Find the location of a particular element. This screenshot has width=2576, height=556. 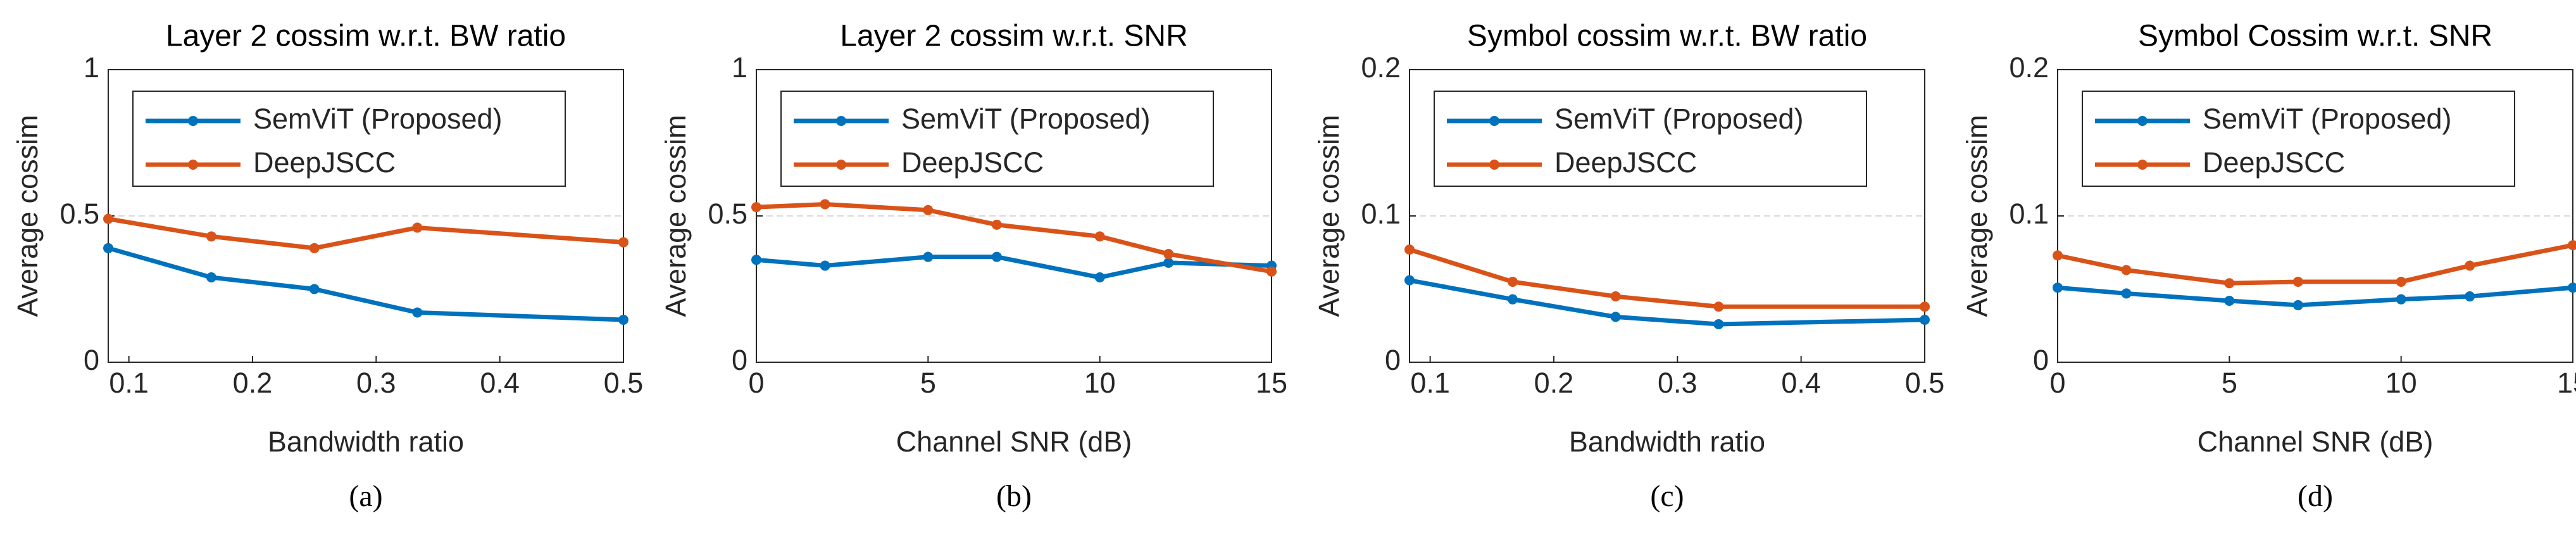

chart-title: Symbol cossim w.r.t. BW ratio is located at coordinates (1667, 36).